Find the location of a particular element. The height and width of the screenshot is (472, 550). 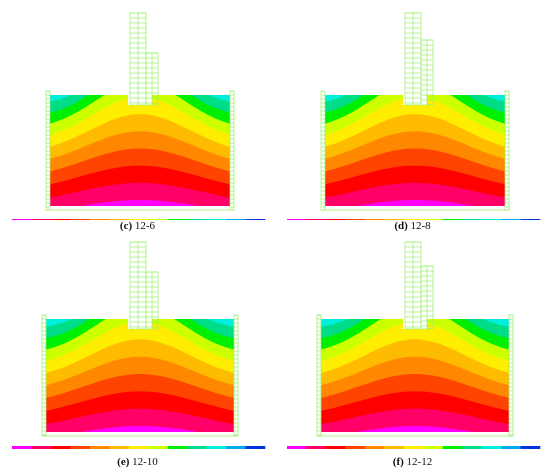

panel-caption: (e) 12-10 is located at coordinates (137, 462).